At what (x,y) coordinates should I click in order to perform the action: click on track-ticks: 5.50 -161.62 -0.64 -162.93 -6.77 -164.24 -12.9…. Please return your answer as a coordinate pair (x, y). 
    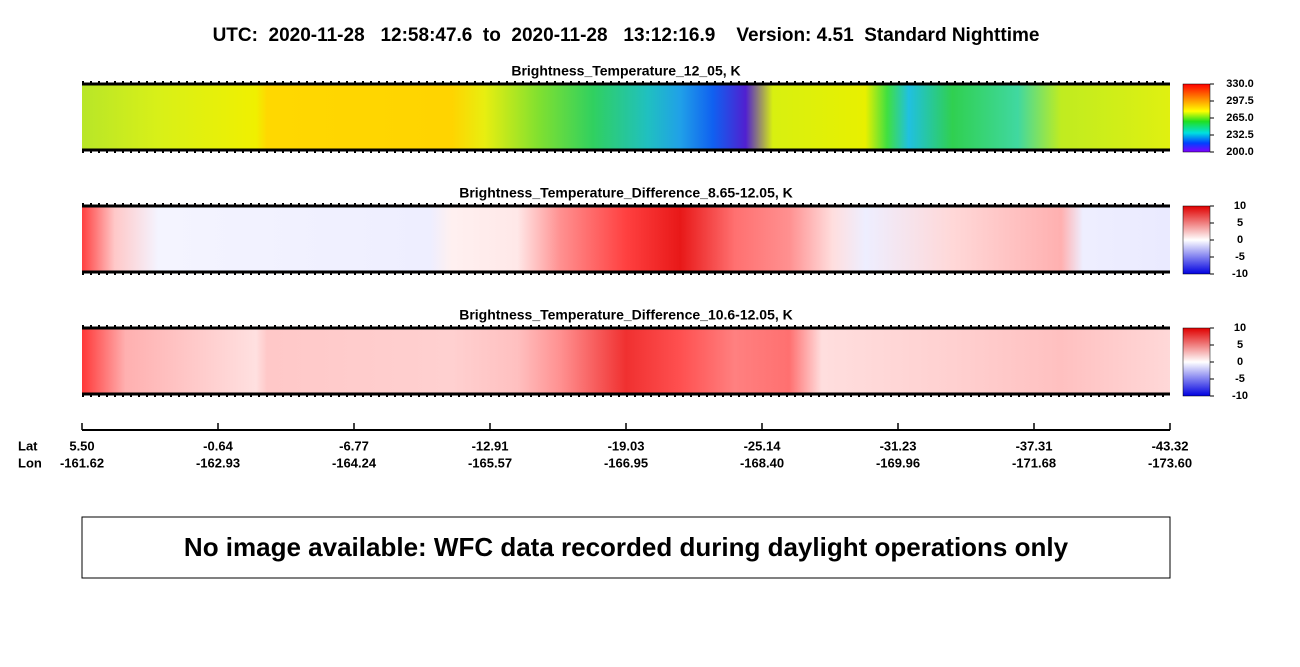
    Looking at the image, I should click on (626, 446).